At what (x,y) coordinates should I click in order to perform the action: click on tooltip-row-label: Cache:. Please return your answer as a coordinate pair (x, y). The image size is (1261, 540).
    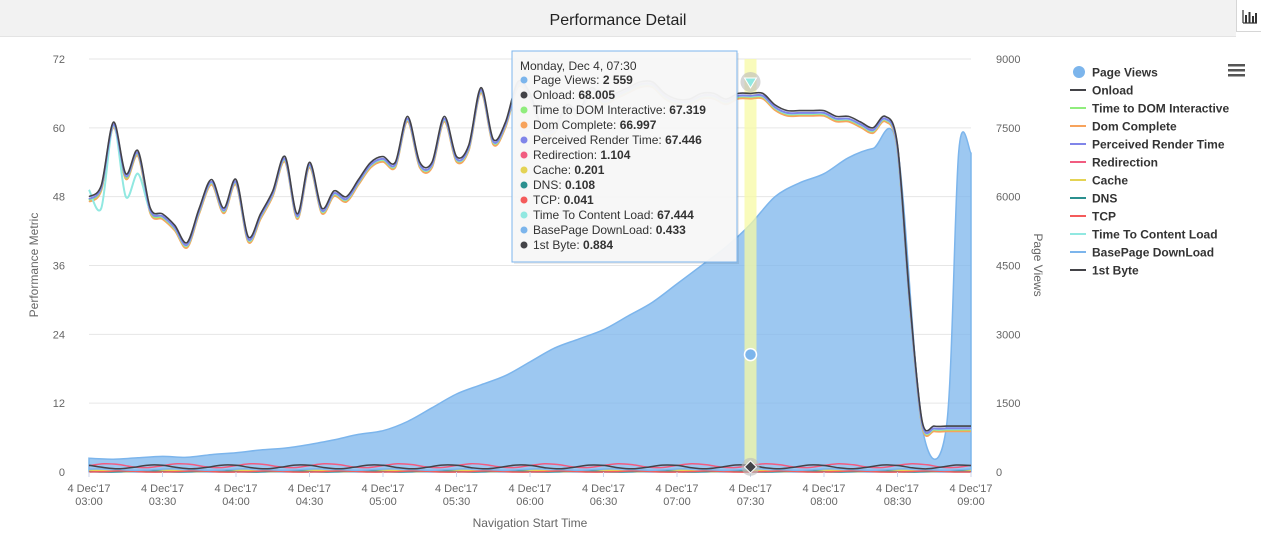
    Looking at the image, I should click on (553, 170).